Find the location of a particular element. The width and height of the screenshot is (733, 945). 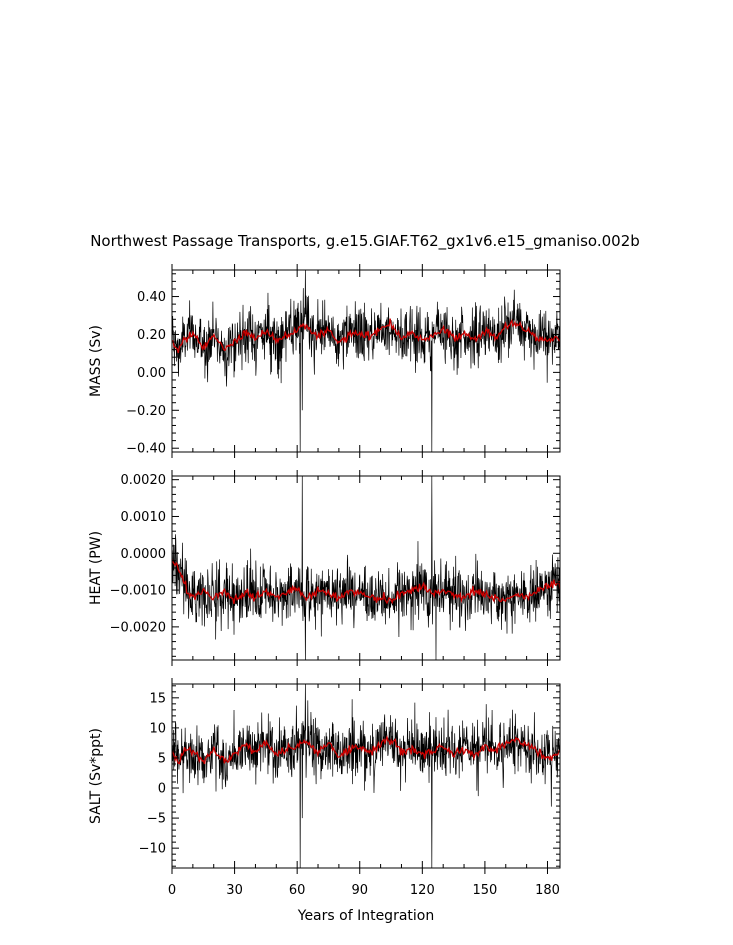

x-tick-label: 120 is located at coordinates (422, 890).